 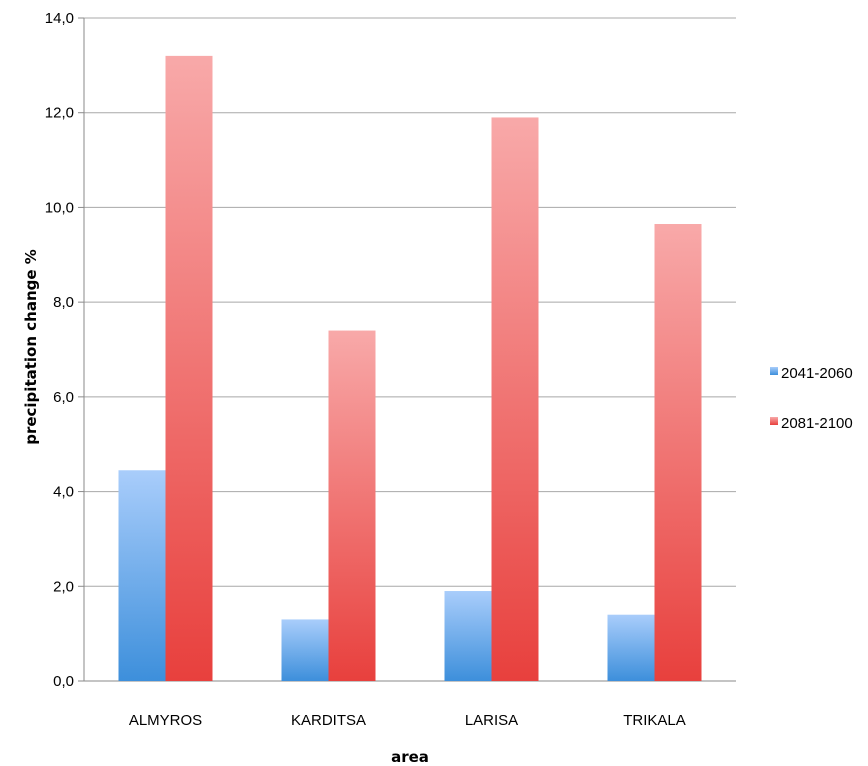 I want to click on legend-label: 2081-2100, so click(x=817, y=423).